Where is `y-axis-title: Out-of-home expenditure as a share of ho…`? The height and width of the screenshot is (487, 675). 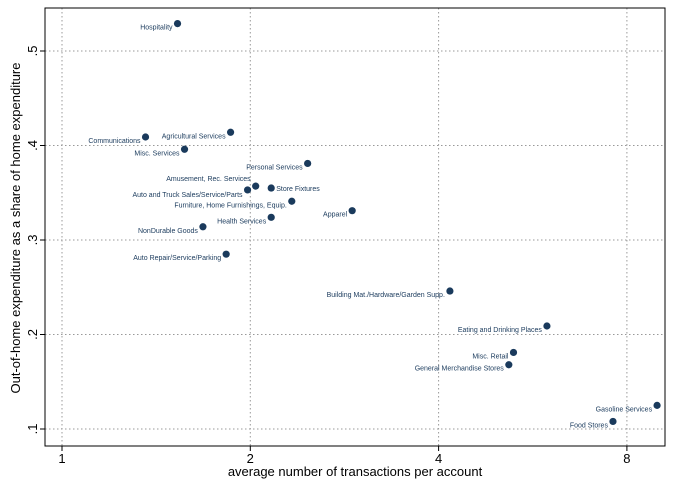 y-axis-title: Out-of-home expenditure as a share of ho… is located at coordinates (15, 228).